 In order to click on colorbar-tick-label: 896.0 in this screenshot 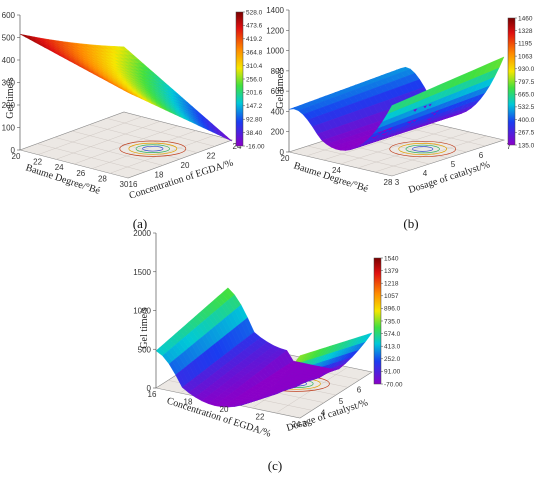, I will do `click(392, 309)`.